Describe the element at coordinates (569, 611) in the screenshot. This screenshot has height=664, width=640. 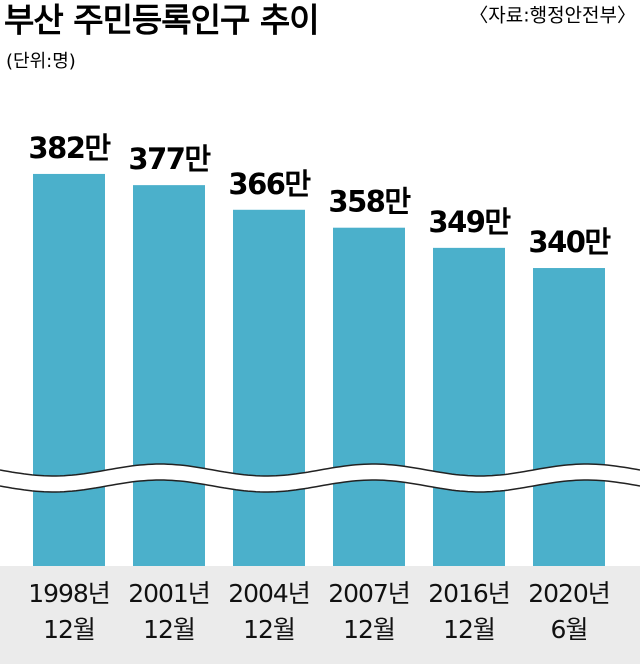
I see `x-tick-label: 2020년 6월` at that location.